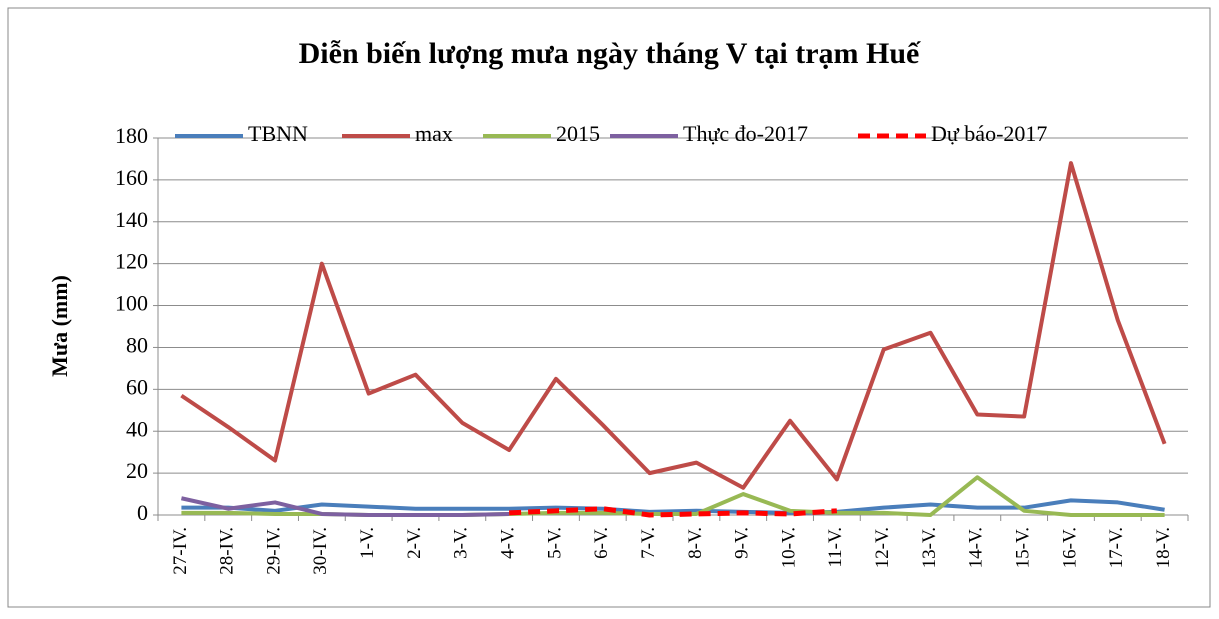  What do you see at coordinates (1069, 547) in the screenshot?
I see `x-tick-label: 16-V.` at bounding box center [1069, 547].